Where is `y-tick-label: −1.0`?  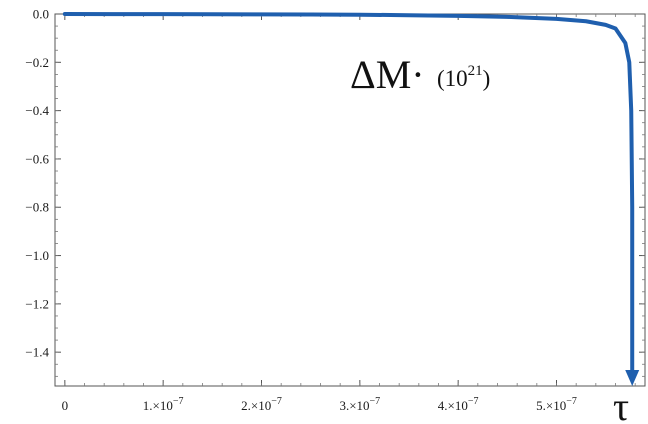
y-tick-label: −1.0 is located at coordinates (37, 255).